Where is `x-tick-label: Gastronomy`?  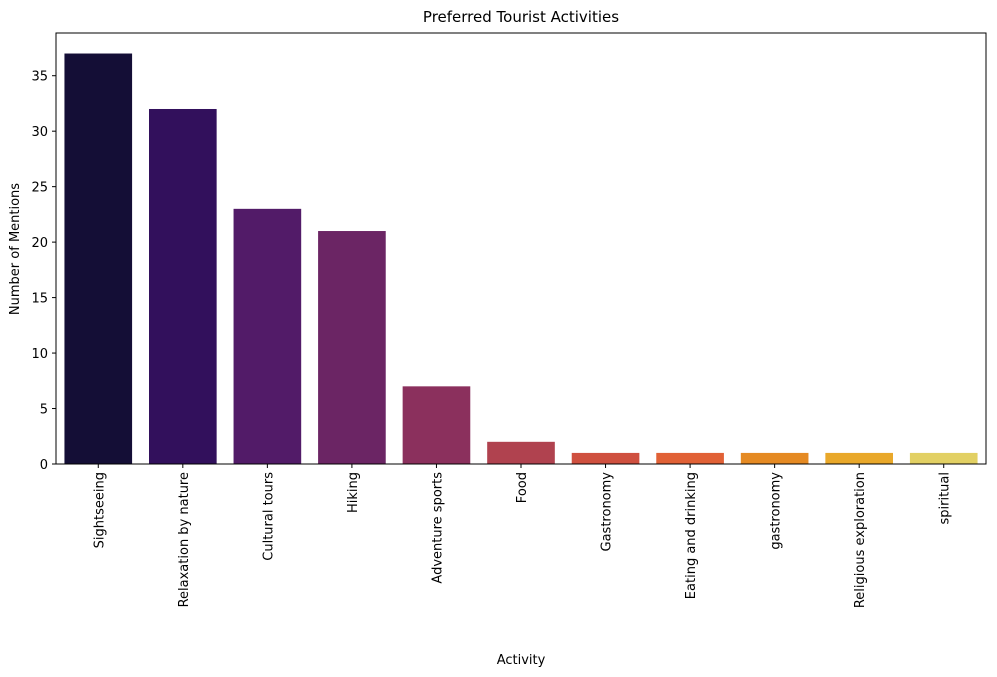 x-tick-label: Gastronomy is located at coordinates (607, 512).